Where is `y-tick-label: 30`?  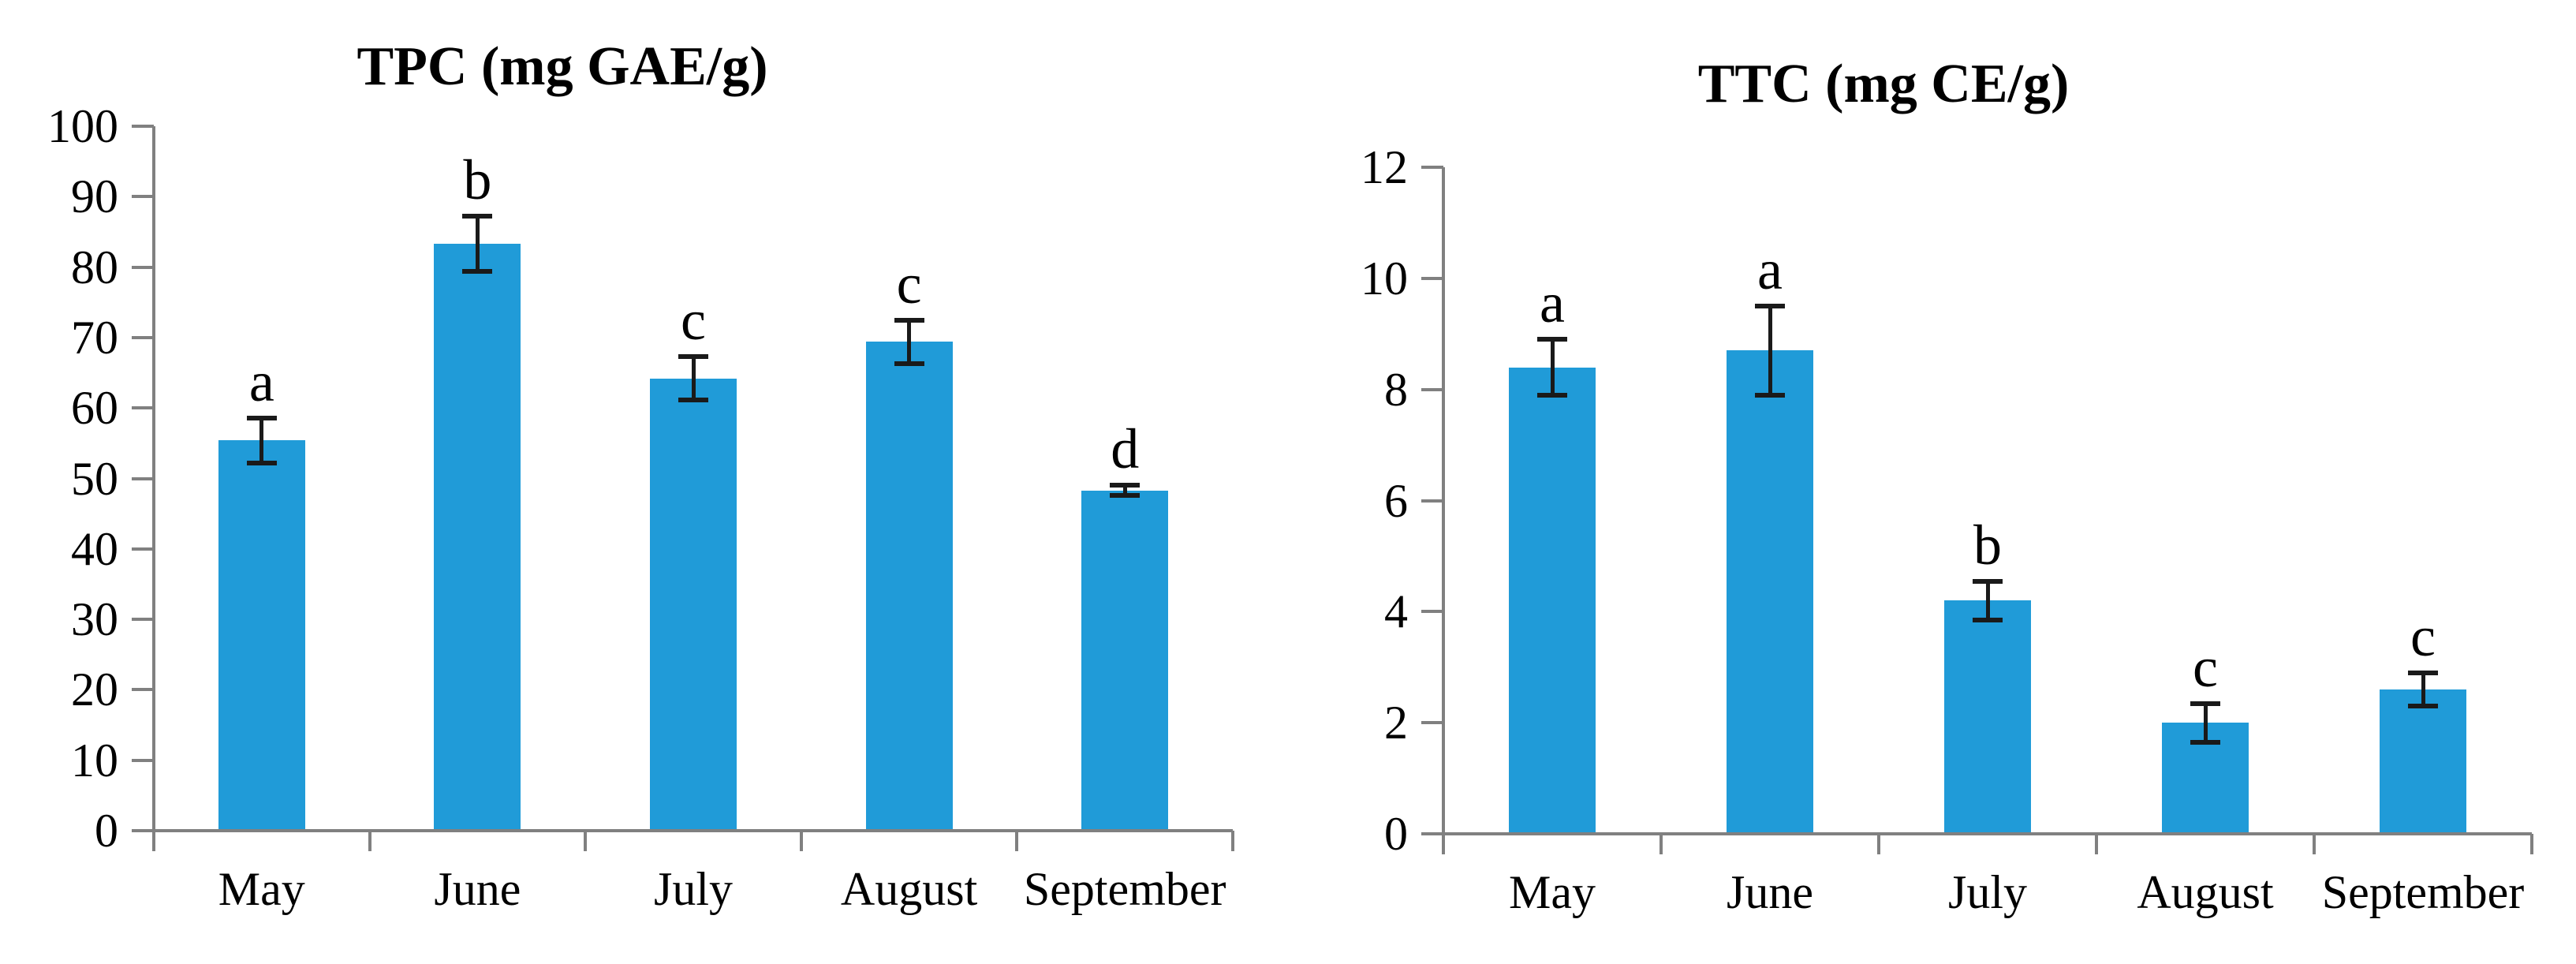 y-tick-label: 30 is located at coordinates (94, 619).